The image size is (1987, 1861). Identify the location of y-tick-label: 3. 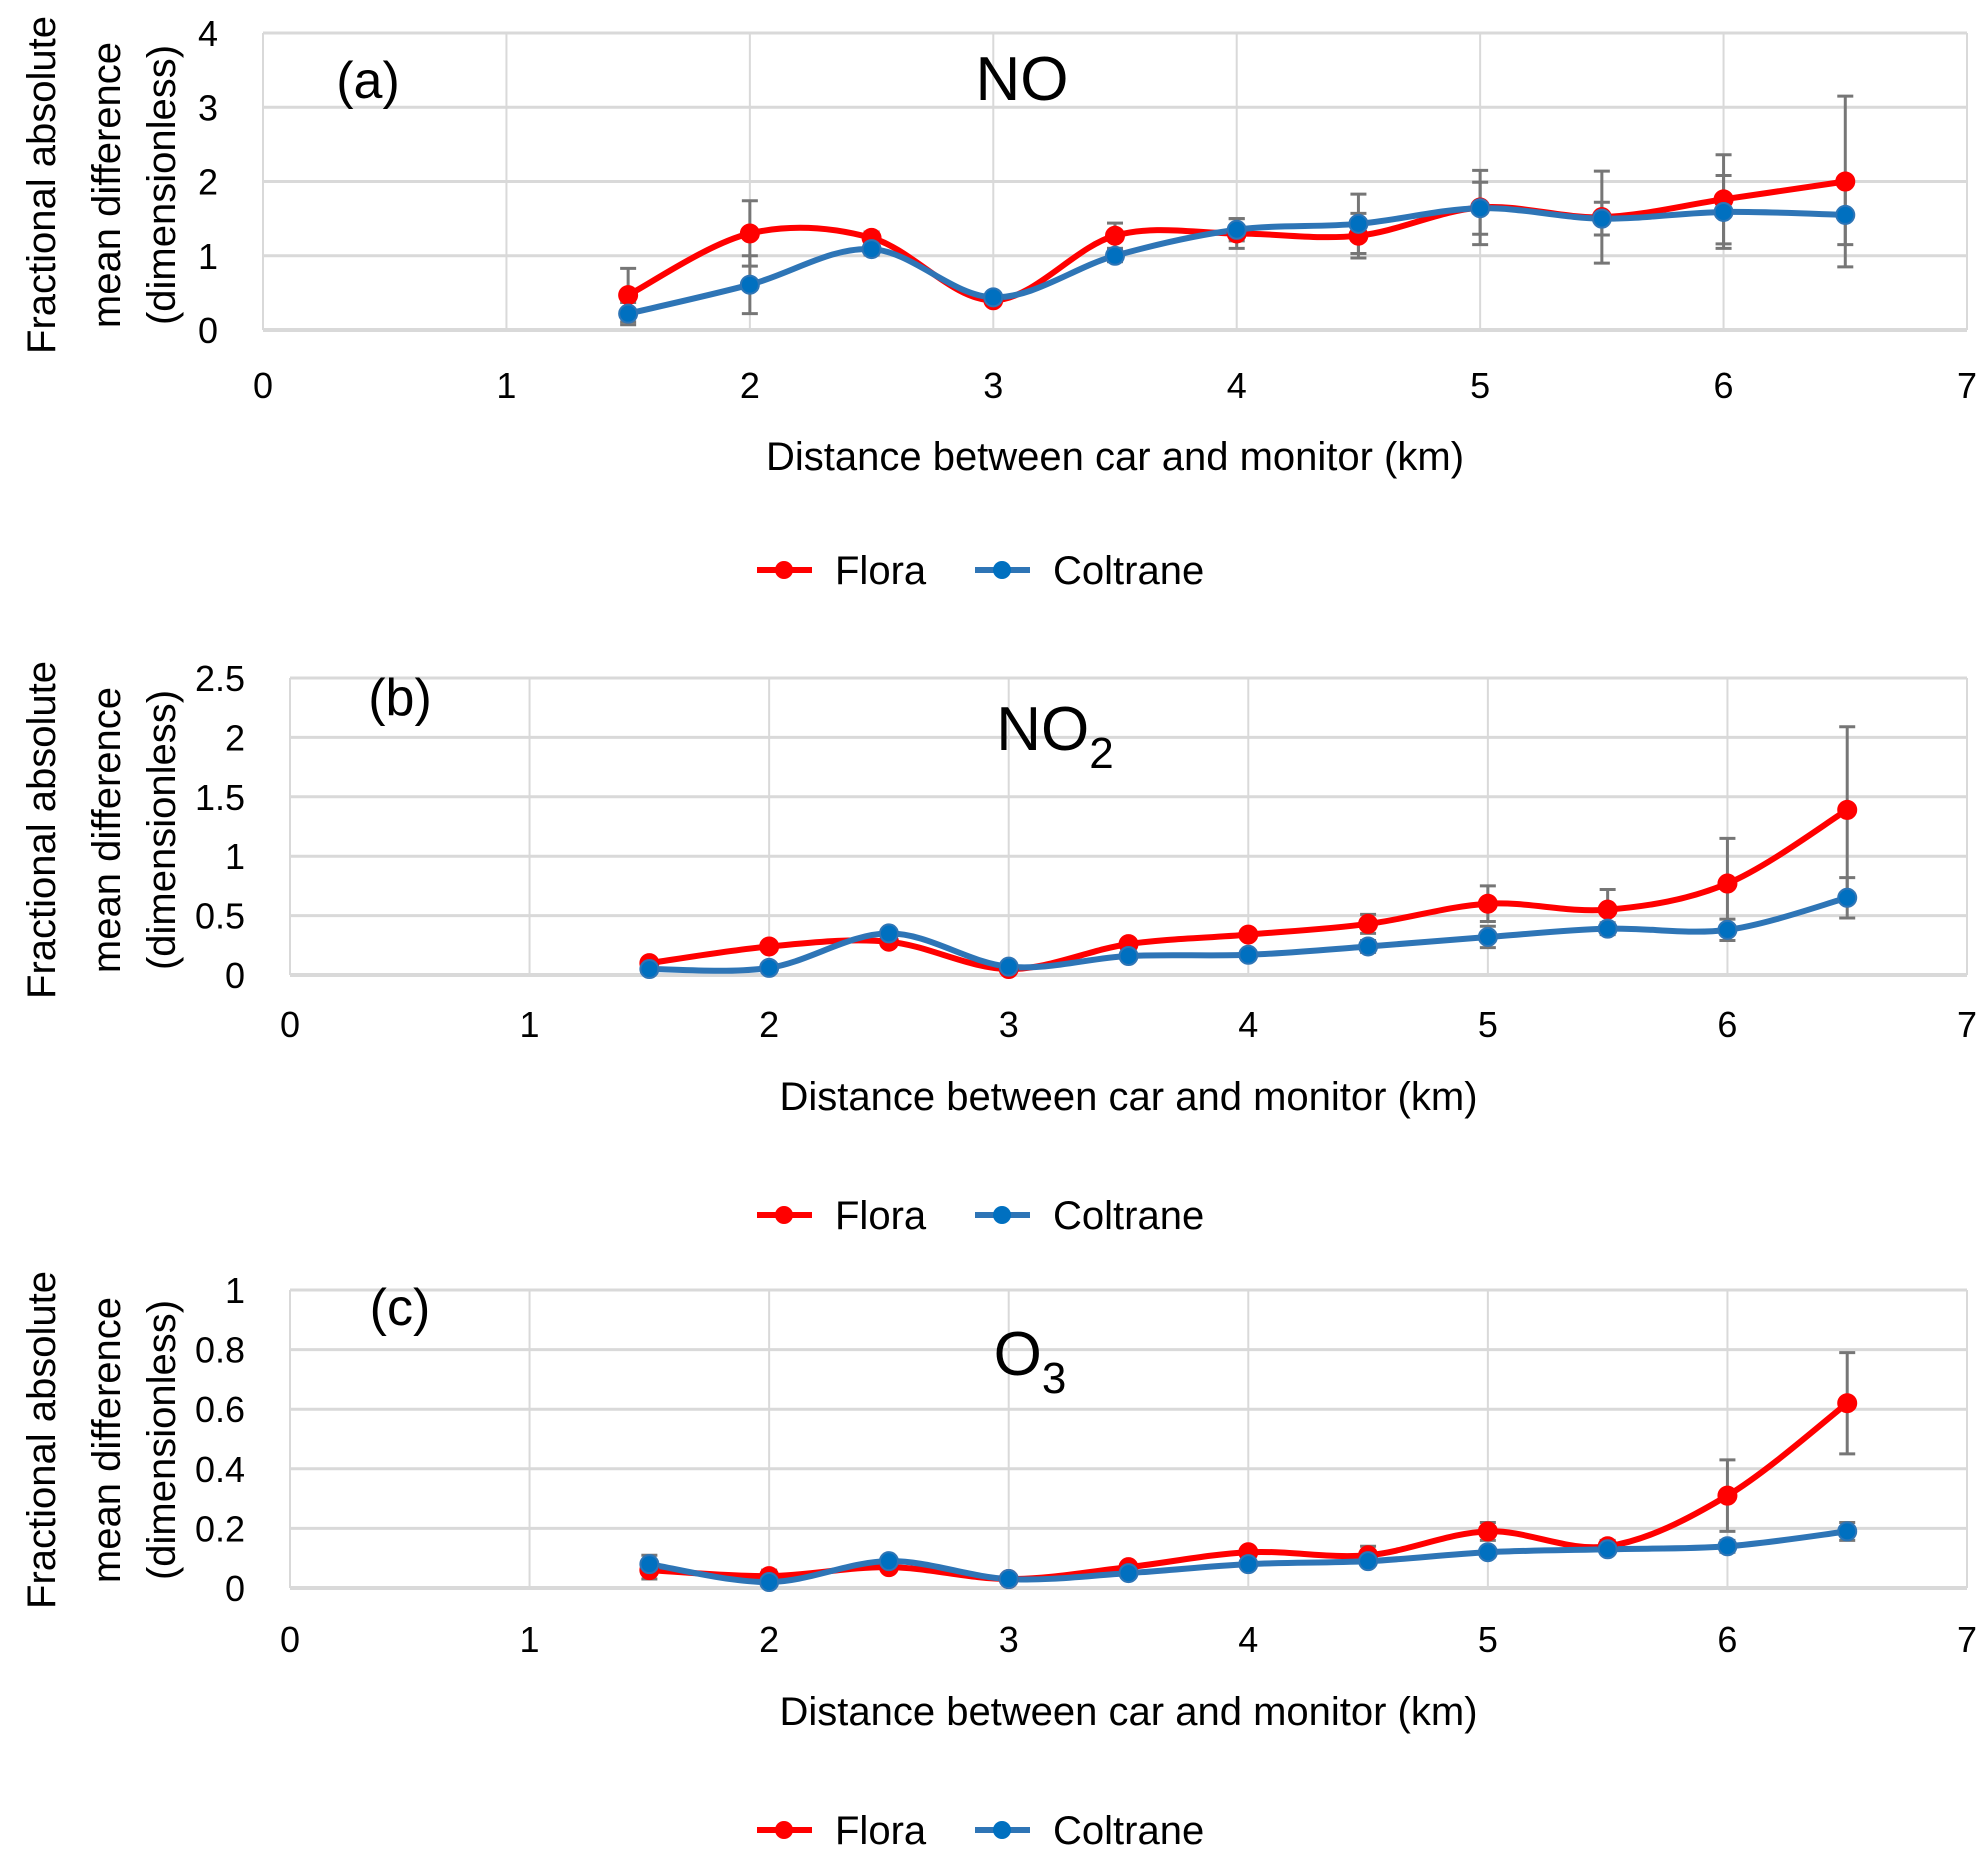
(208, 107).